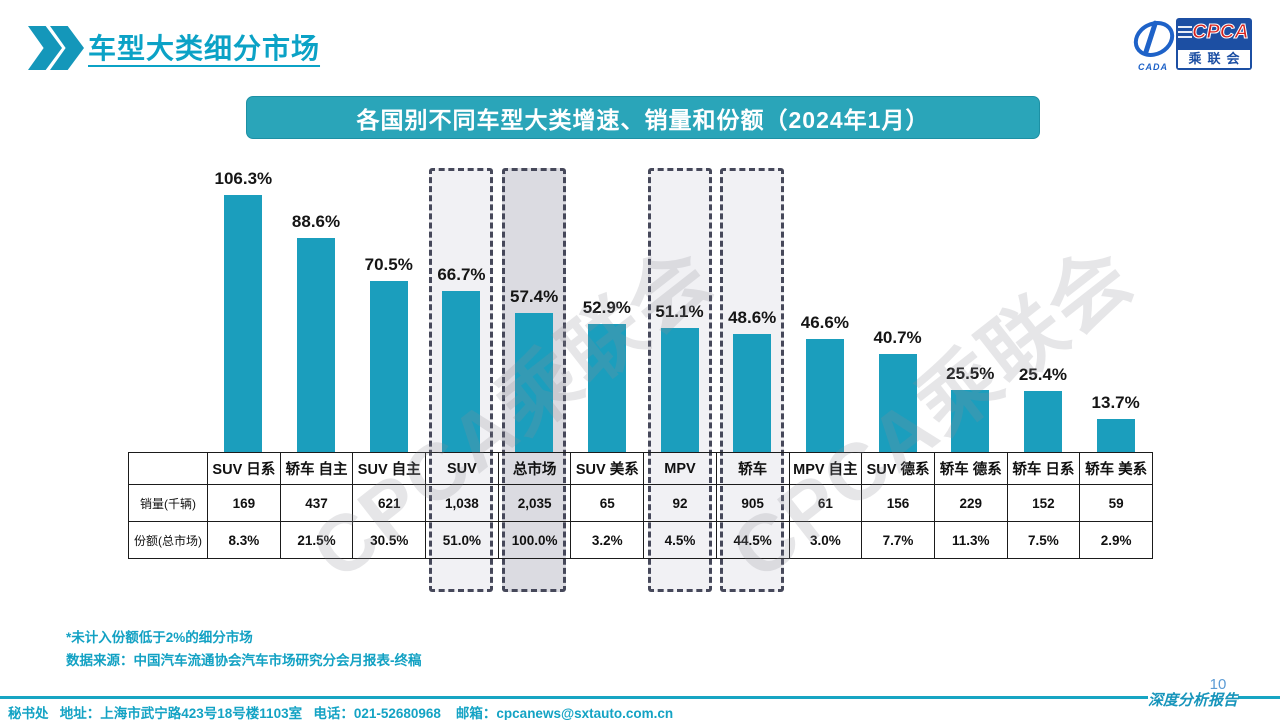  What do you see at coordinates (168, 503) in the screenshot?
I see `row-label: 销量(千辆)` at bounding box center [168, 503].